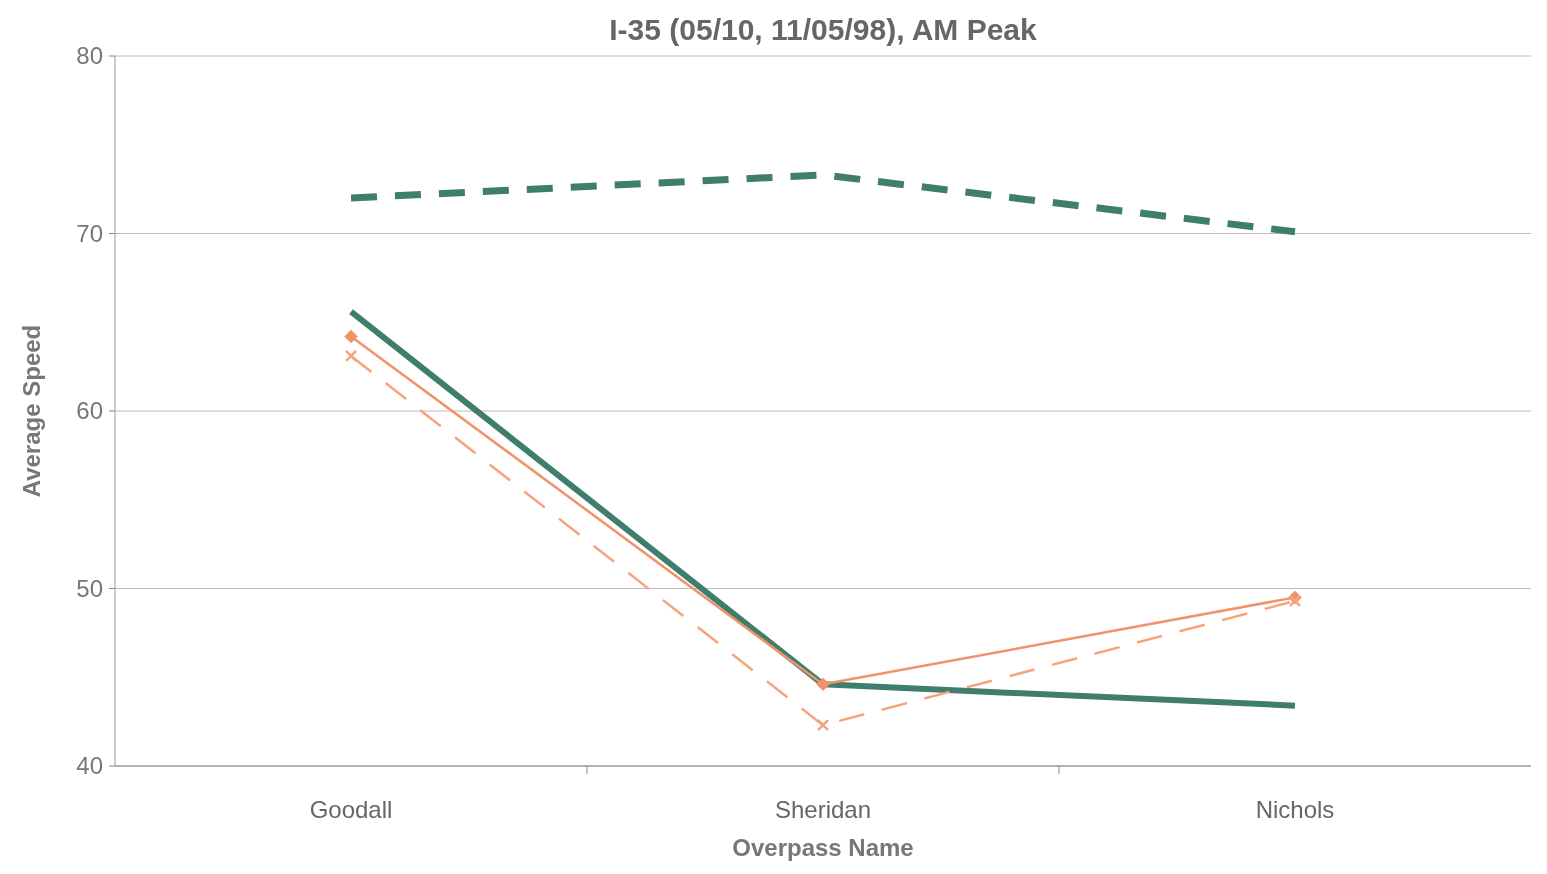 The image size is (1547, 874). Describe the element at coordinates (823, 847) in the screenshot. I see `x-axis-title: Overpass Name` at that location.